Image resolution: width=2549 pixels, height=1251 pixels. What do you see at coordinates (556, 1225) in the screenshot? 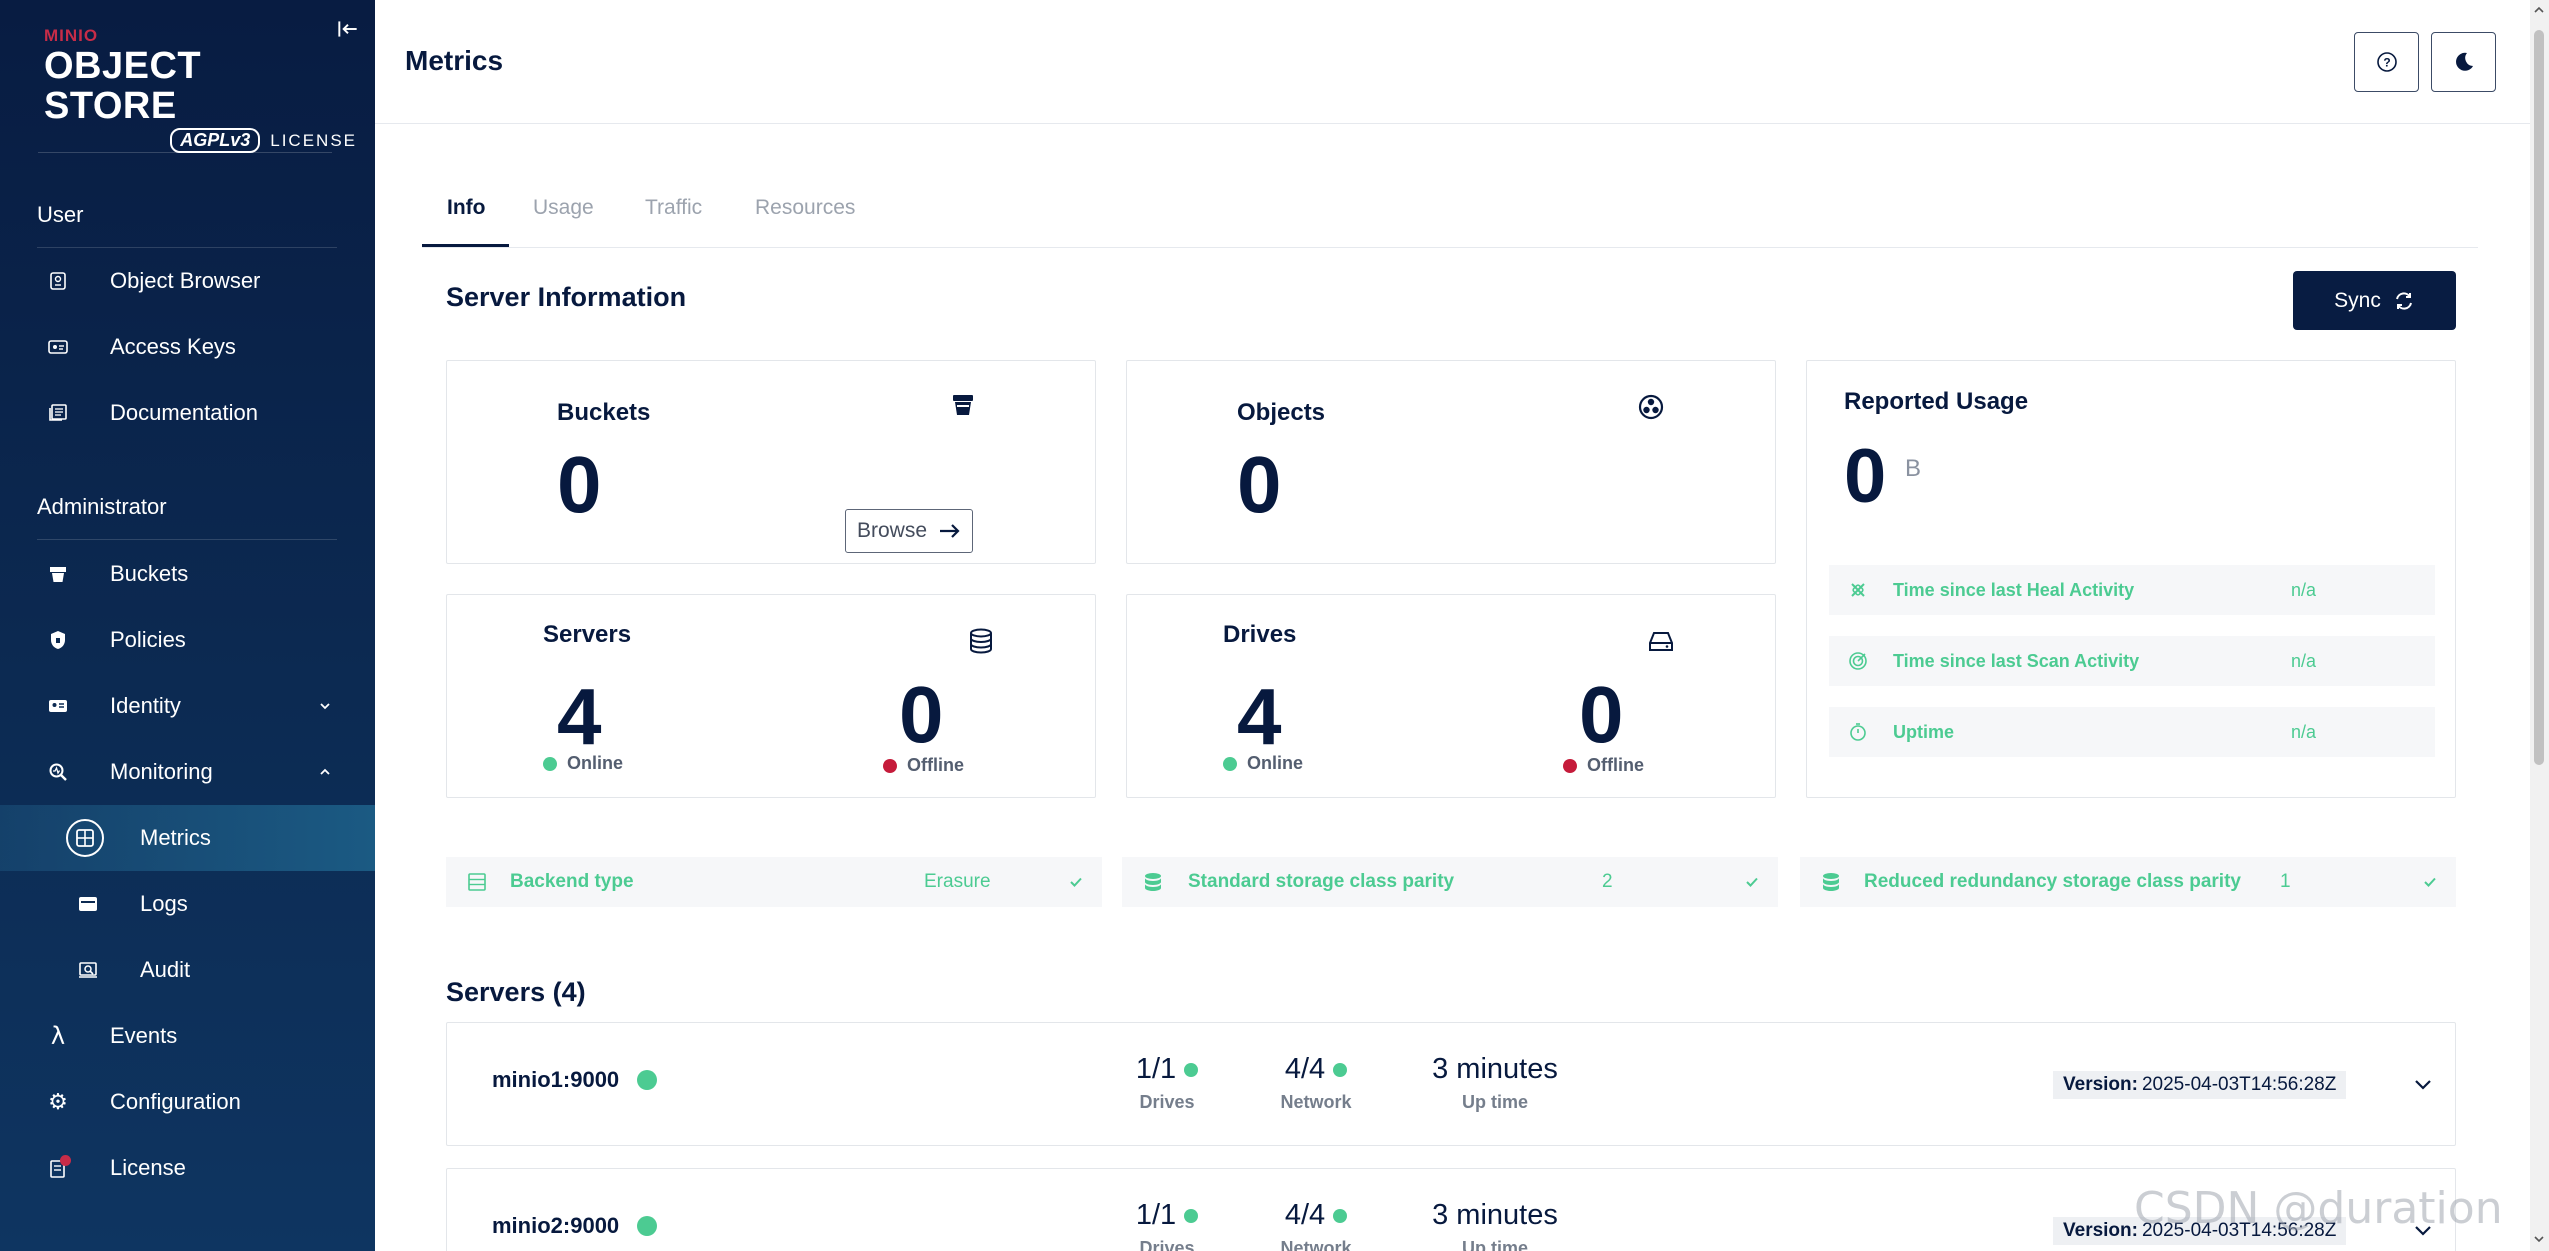
I see `server-name-label: minio2:9000` at bounding box center [556, 1225].